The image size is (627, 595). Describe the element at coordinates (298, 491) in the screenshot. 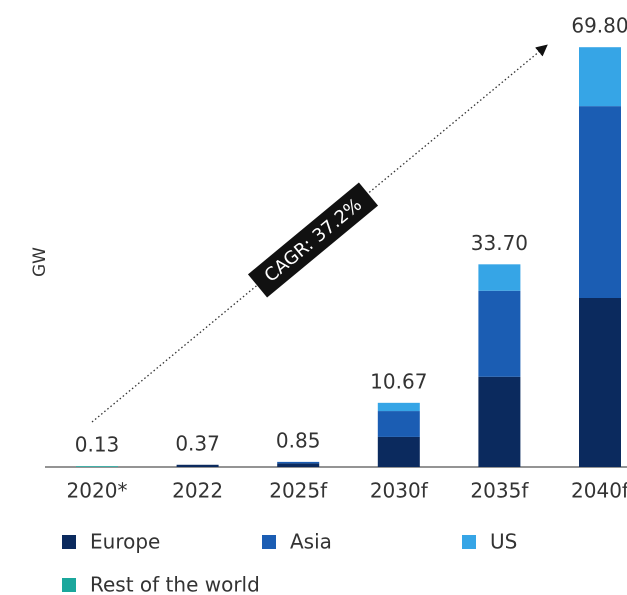

I see `x-tick-label: 2025f` at that location.